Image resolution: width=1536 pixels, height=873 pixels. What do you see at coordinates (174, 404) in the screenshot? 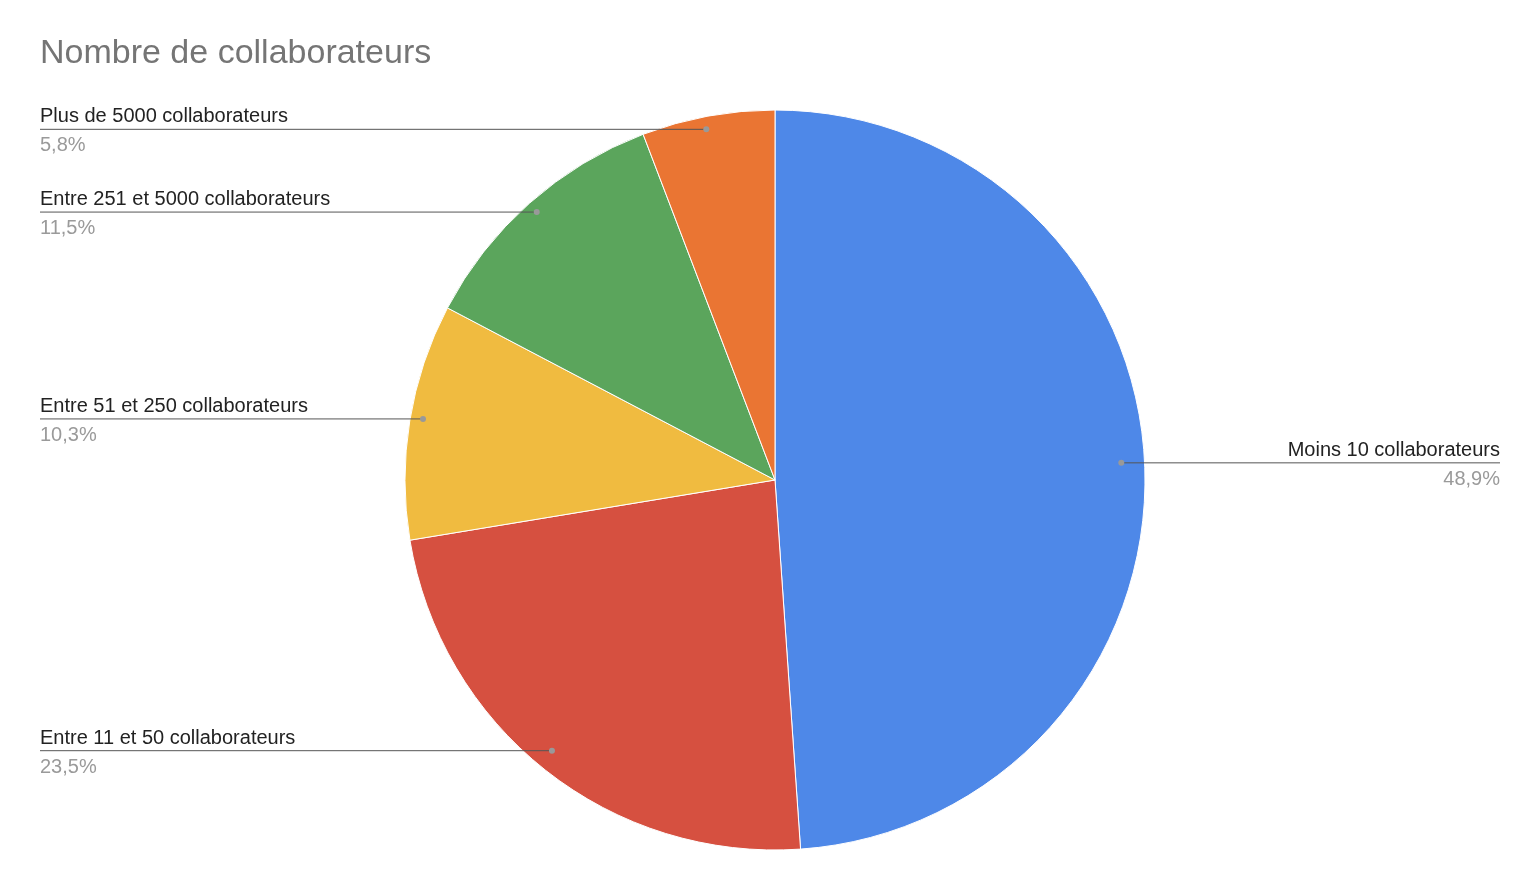
I see `slice-label: Entre 51 et 250 collaborateurs` at bounding box center [174, 404].